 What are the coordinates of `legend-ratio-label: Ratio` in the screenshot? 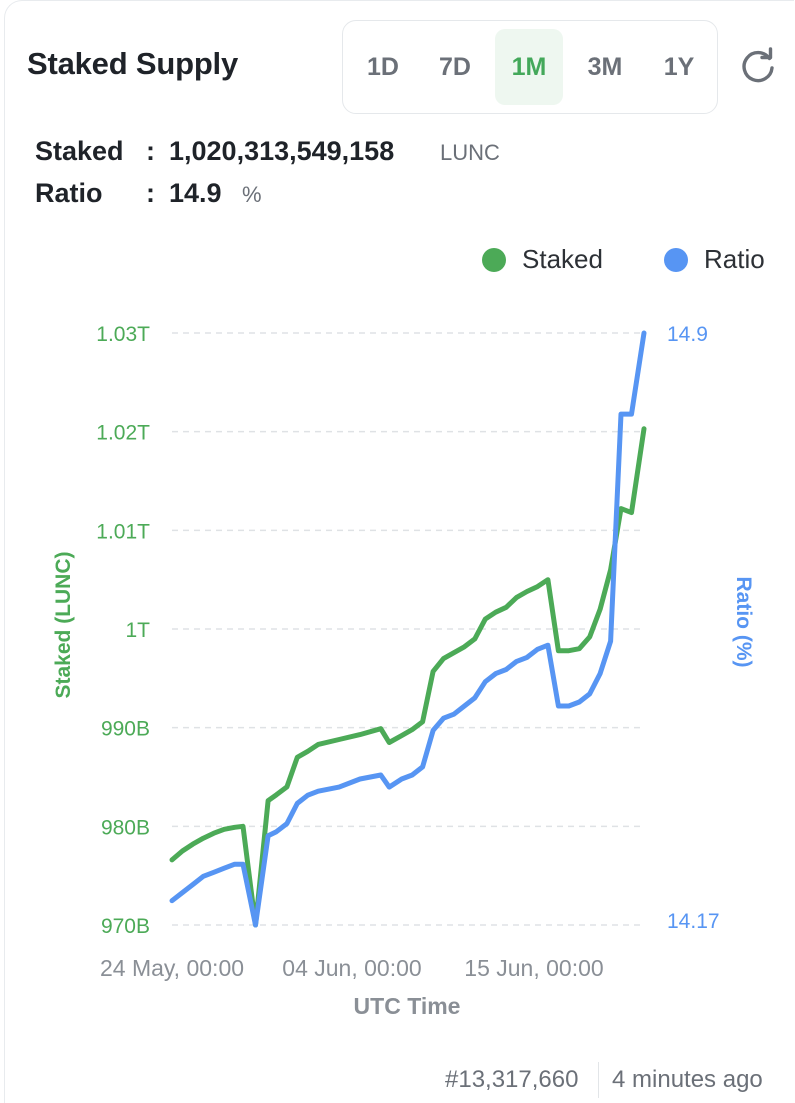 It's located at (734, 259).